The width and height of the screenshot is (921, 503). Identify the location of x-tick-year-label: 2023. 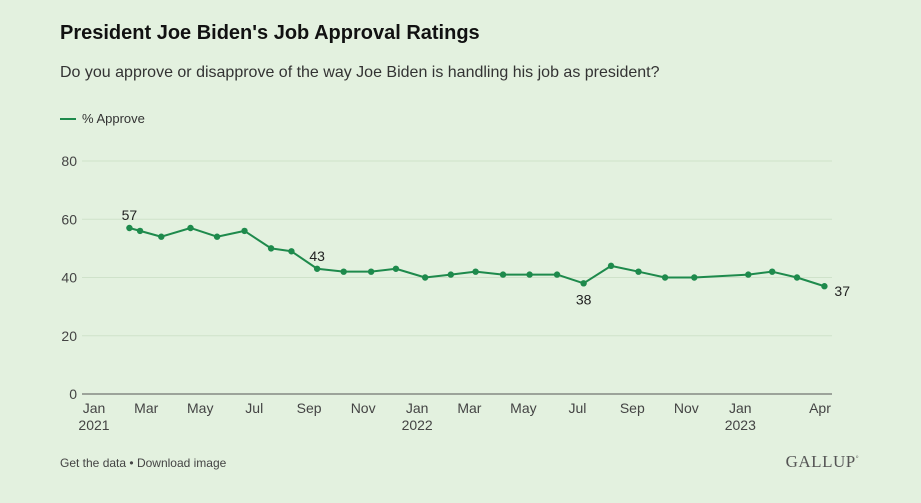
(740, 425).